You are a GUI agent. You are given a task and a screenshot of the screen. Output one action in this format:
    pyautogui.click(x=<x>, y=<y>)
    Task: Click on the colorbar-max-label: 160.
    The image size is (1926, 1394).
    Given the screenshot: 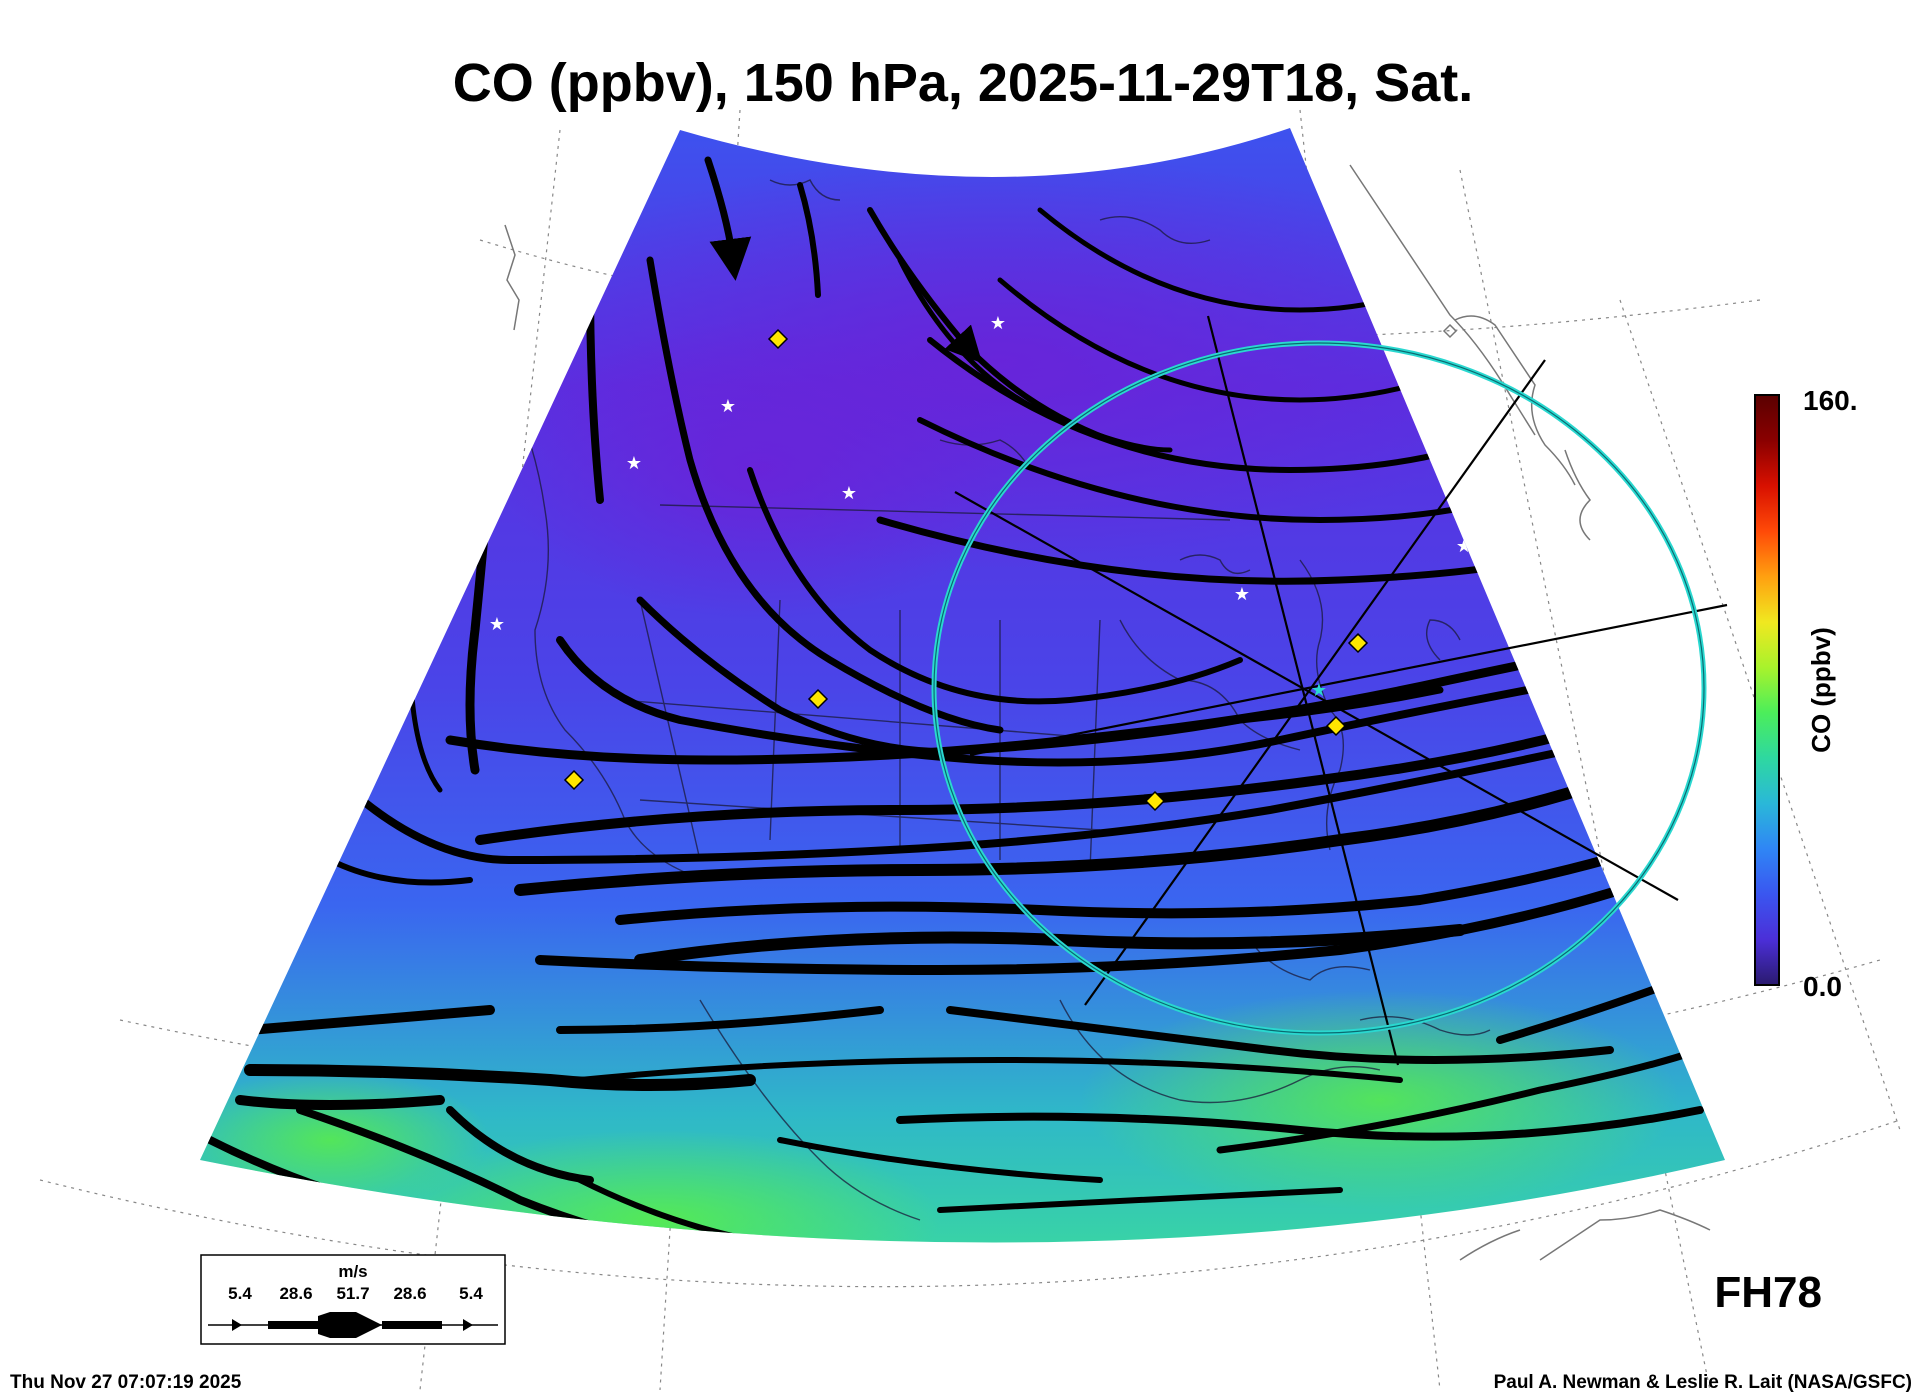 What is the action you would take?
    pyautogui.click(x=1830, y=400)
    